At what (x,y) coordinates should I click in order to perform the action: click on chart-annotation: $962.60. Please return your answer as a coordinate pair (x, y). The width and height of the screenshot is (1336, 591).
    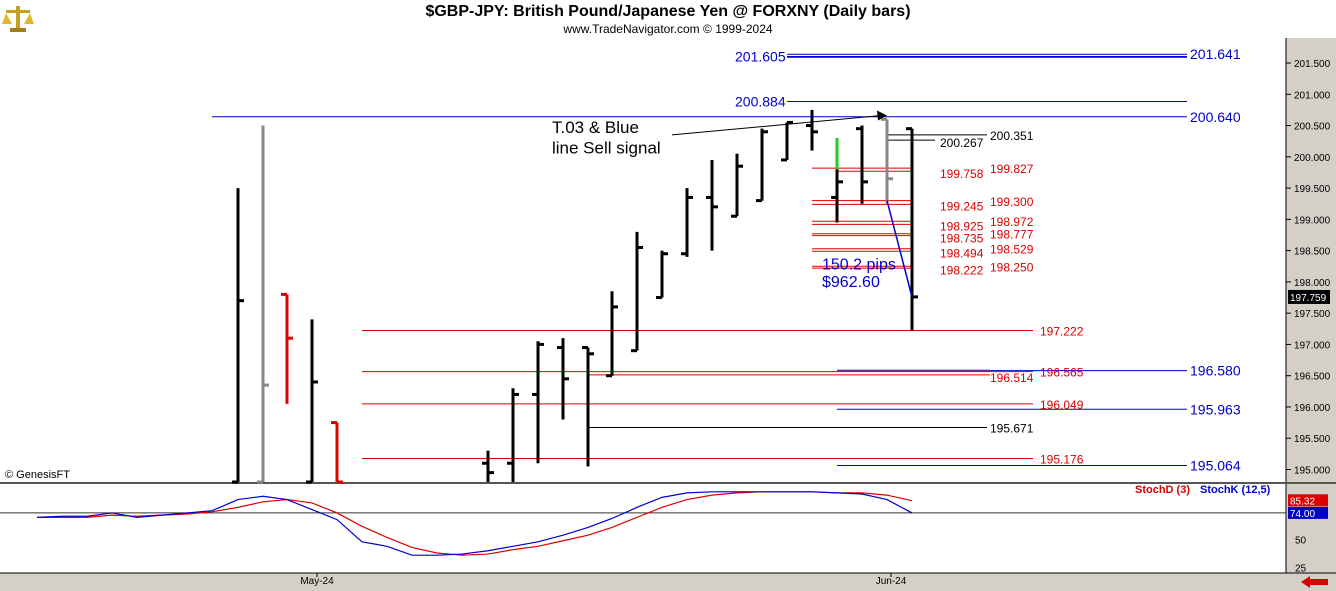
    Looking at the image, I should click on (851, 282).